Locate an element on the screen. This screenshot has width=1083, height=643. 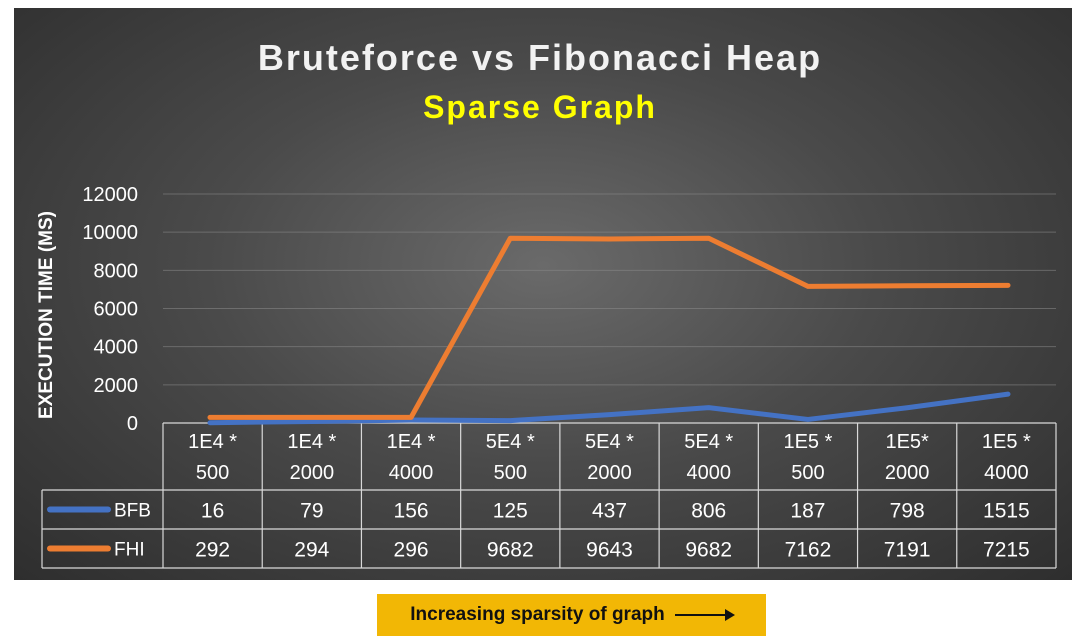
chart-title: Bruteforce vs Fibonacci Heap is located at coordinates (540, 57).